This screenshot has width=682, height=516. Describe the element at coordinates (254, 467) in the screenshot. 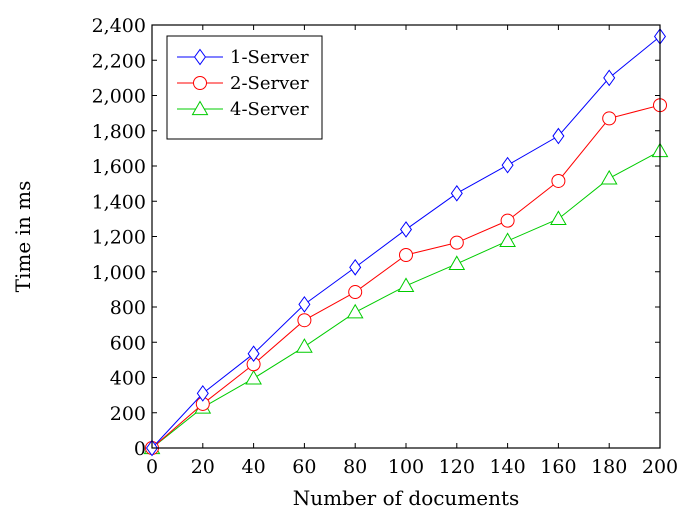

I see `x-tick-label: 40` at that location.